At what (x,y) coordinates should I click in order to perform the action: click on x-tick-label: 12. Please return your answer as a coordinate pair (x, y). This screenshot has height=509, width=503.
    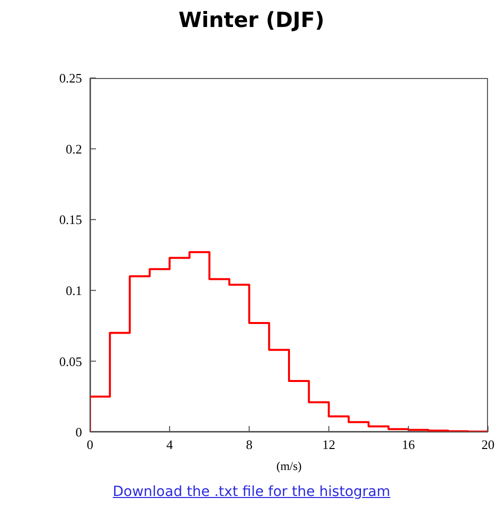
    Looking at the image, I should click on (329, 444).